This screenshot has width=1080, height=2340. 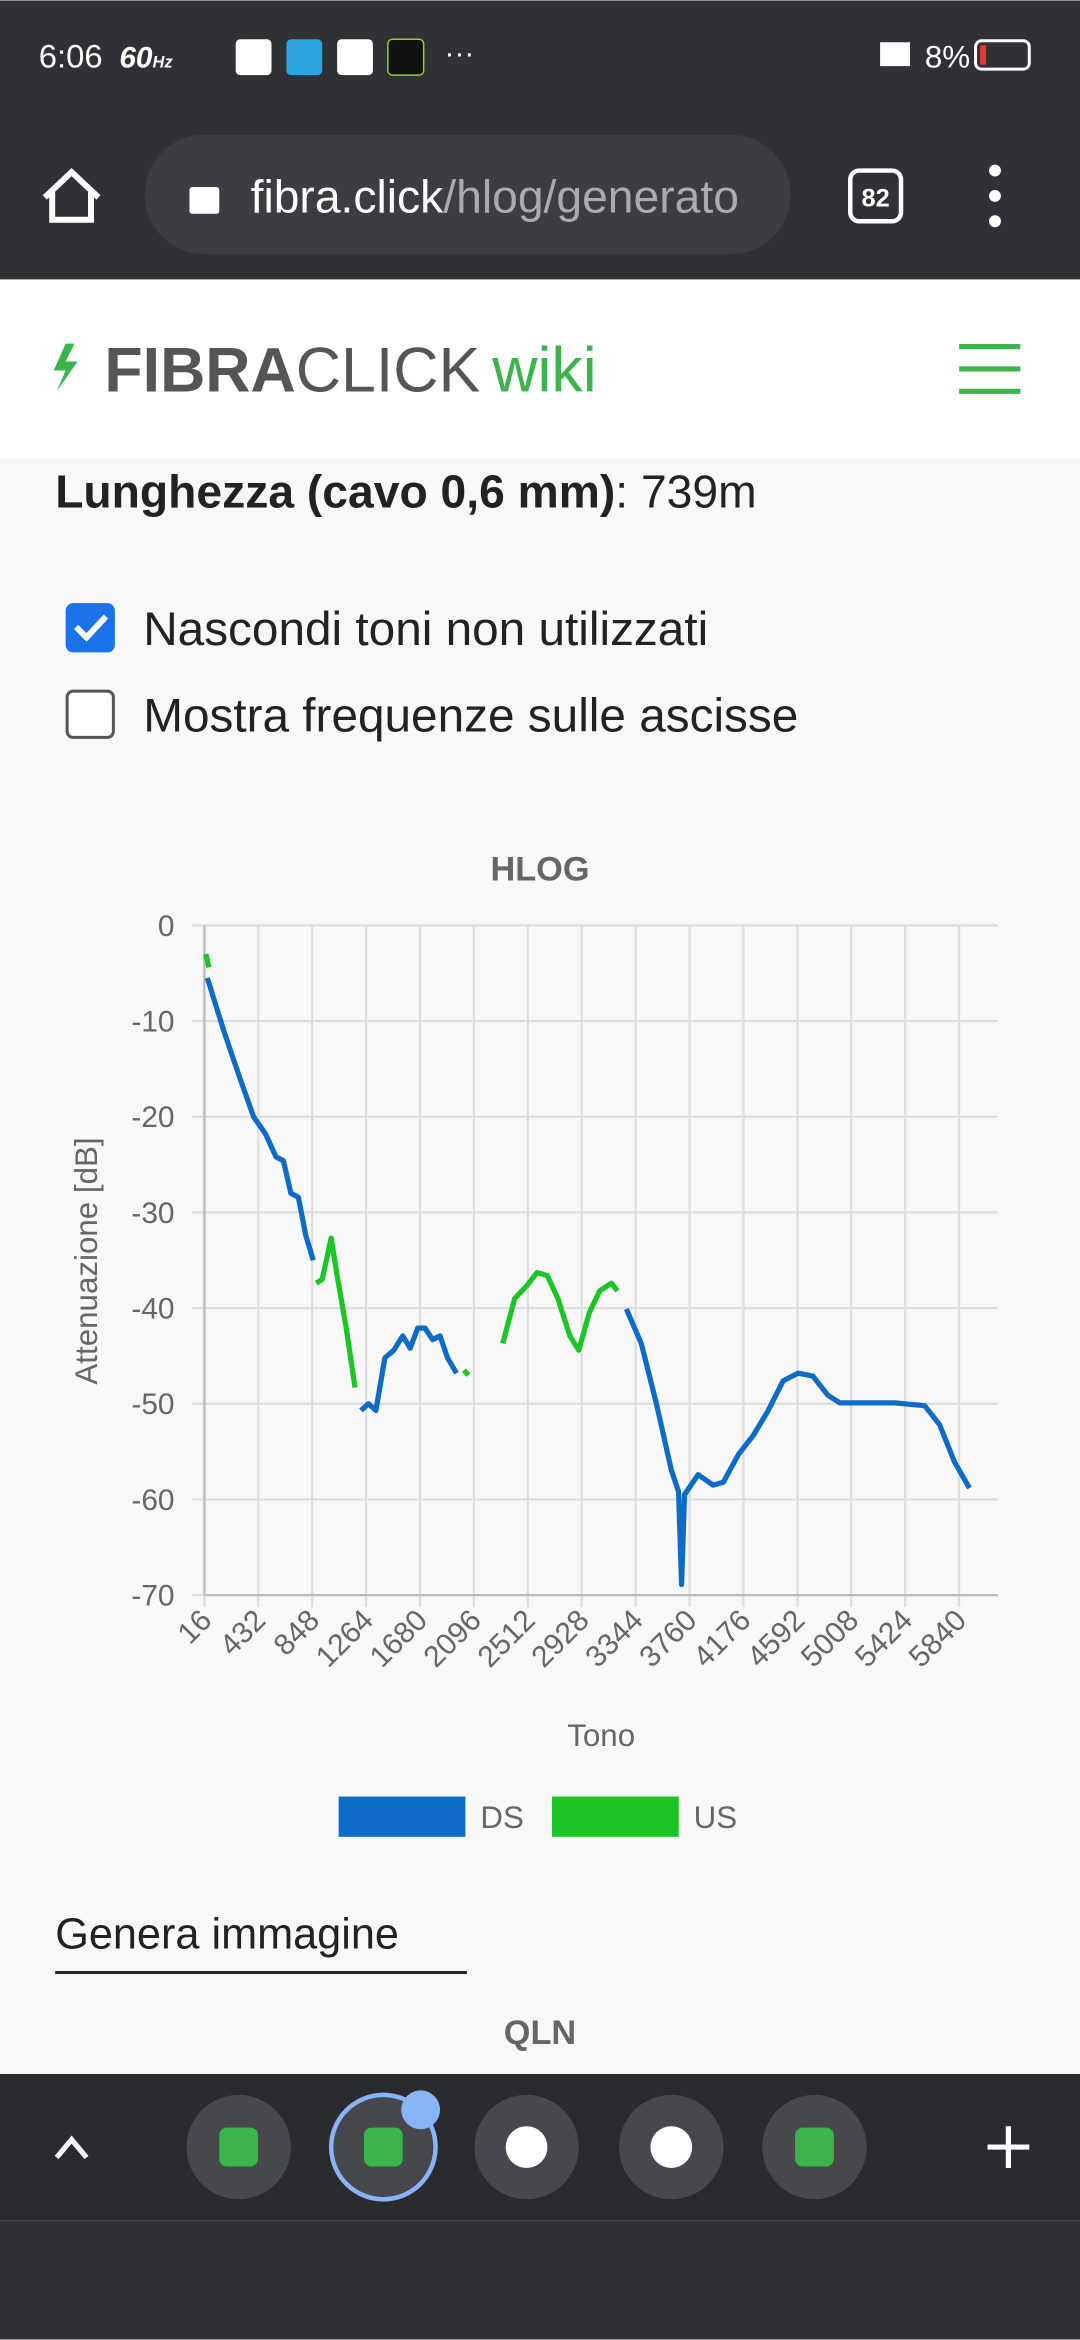 I want to click on x-tick-label: 3760, so click(x=668, y=1639).